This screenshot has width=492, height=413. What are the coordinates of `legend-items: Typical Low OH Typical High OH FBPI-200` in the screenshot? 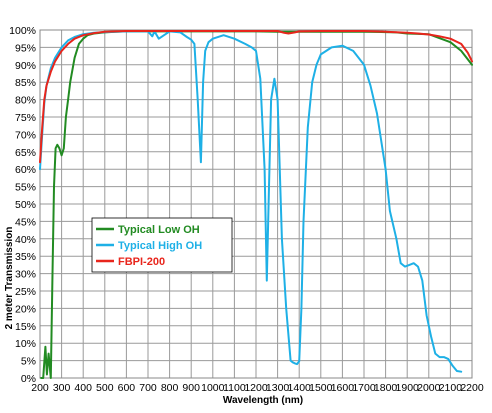 It's located at (149, 246).